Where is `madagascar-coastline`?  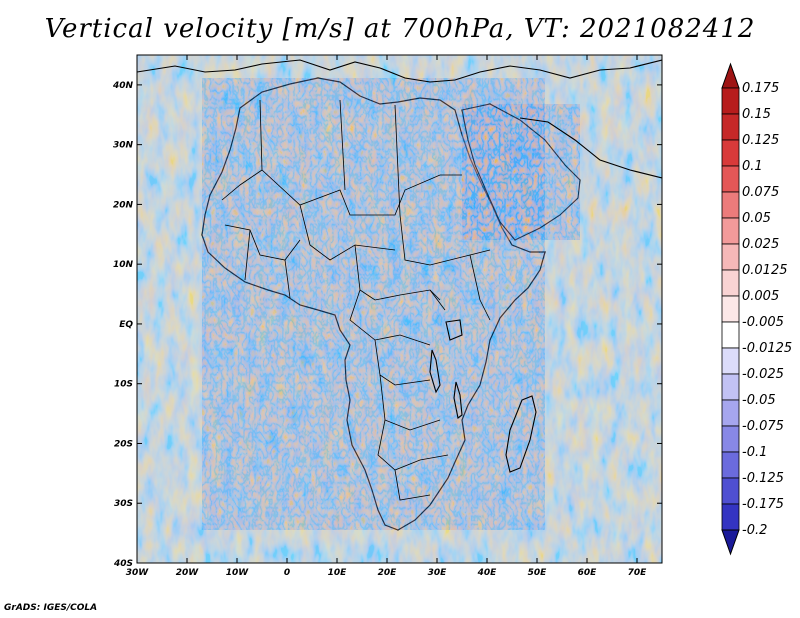 madagascar-coastline is located at coordinates (521, 434).